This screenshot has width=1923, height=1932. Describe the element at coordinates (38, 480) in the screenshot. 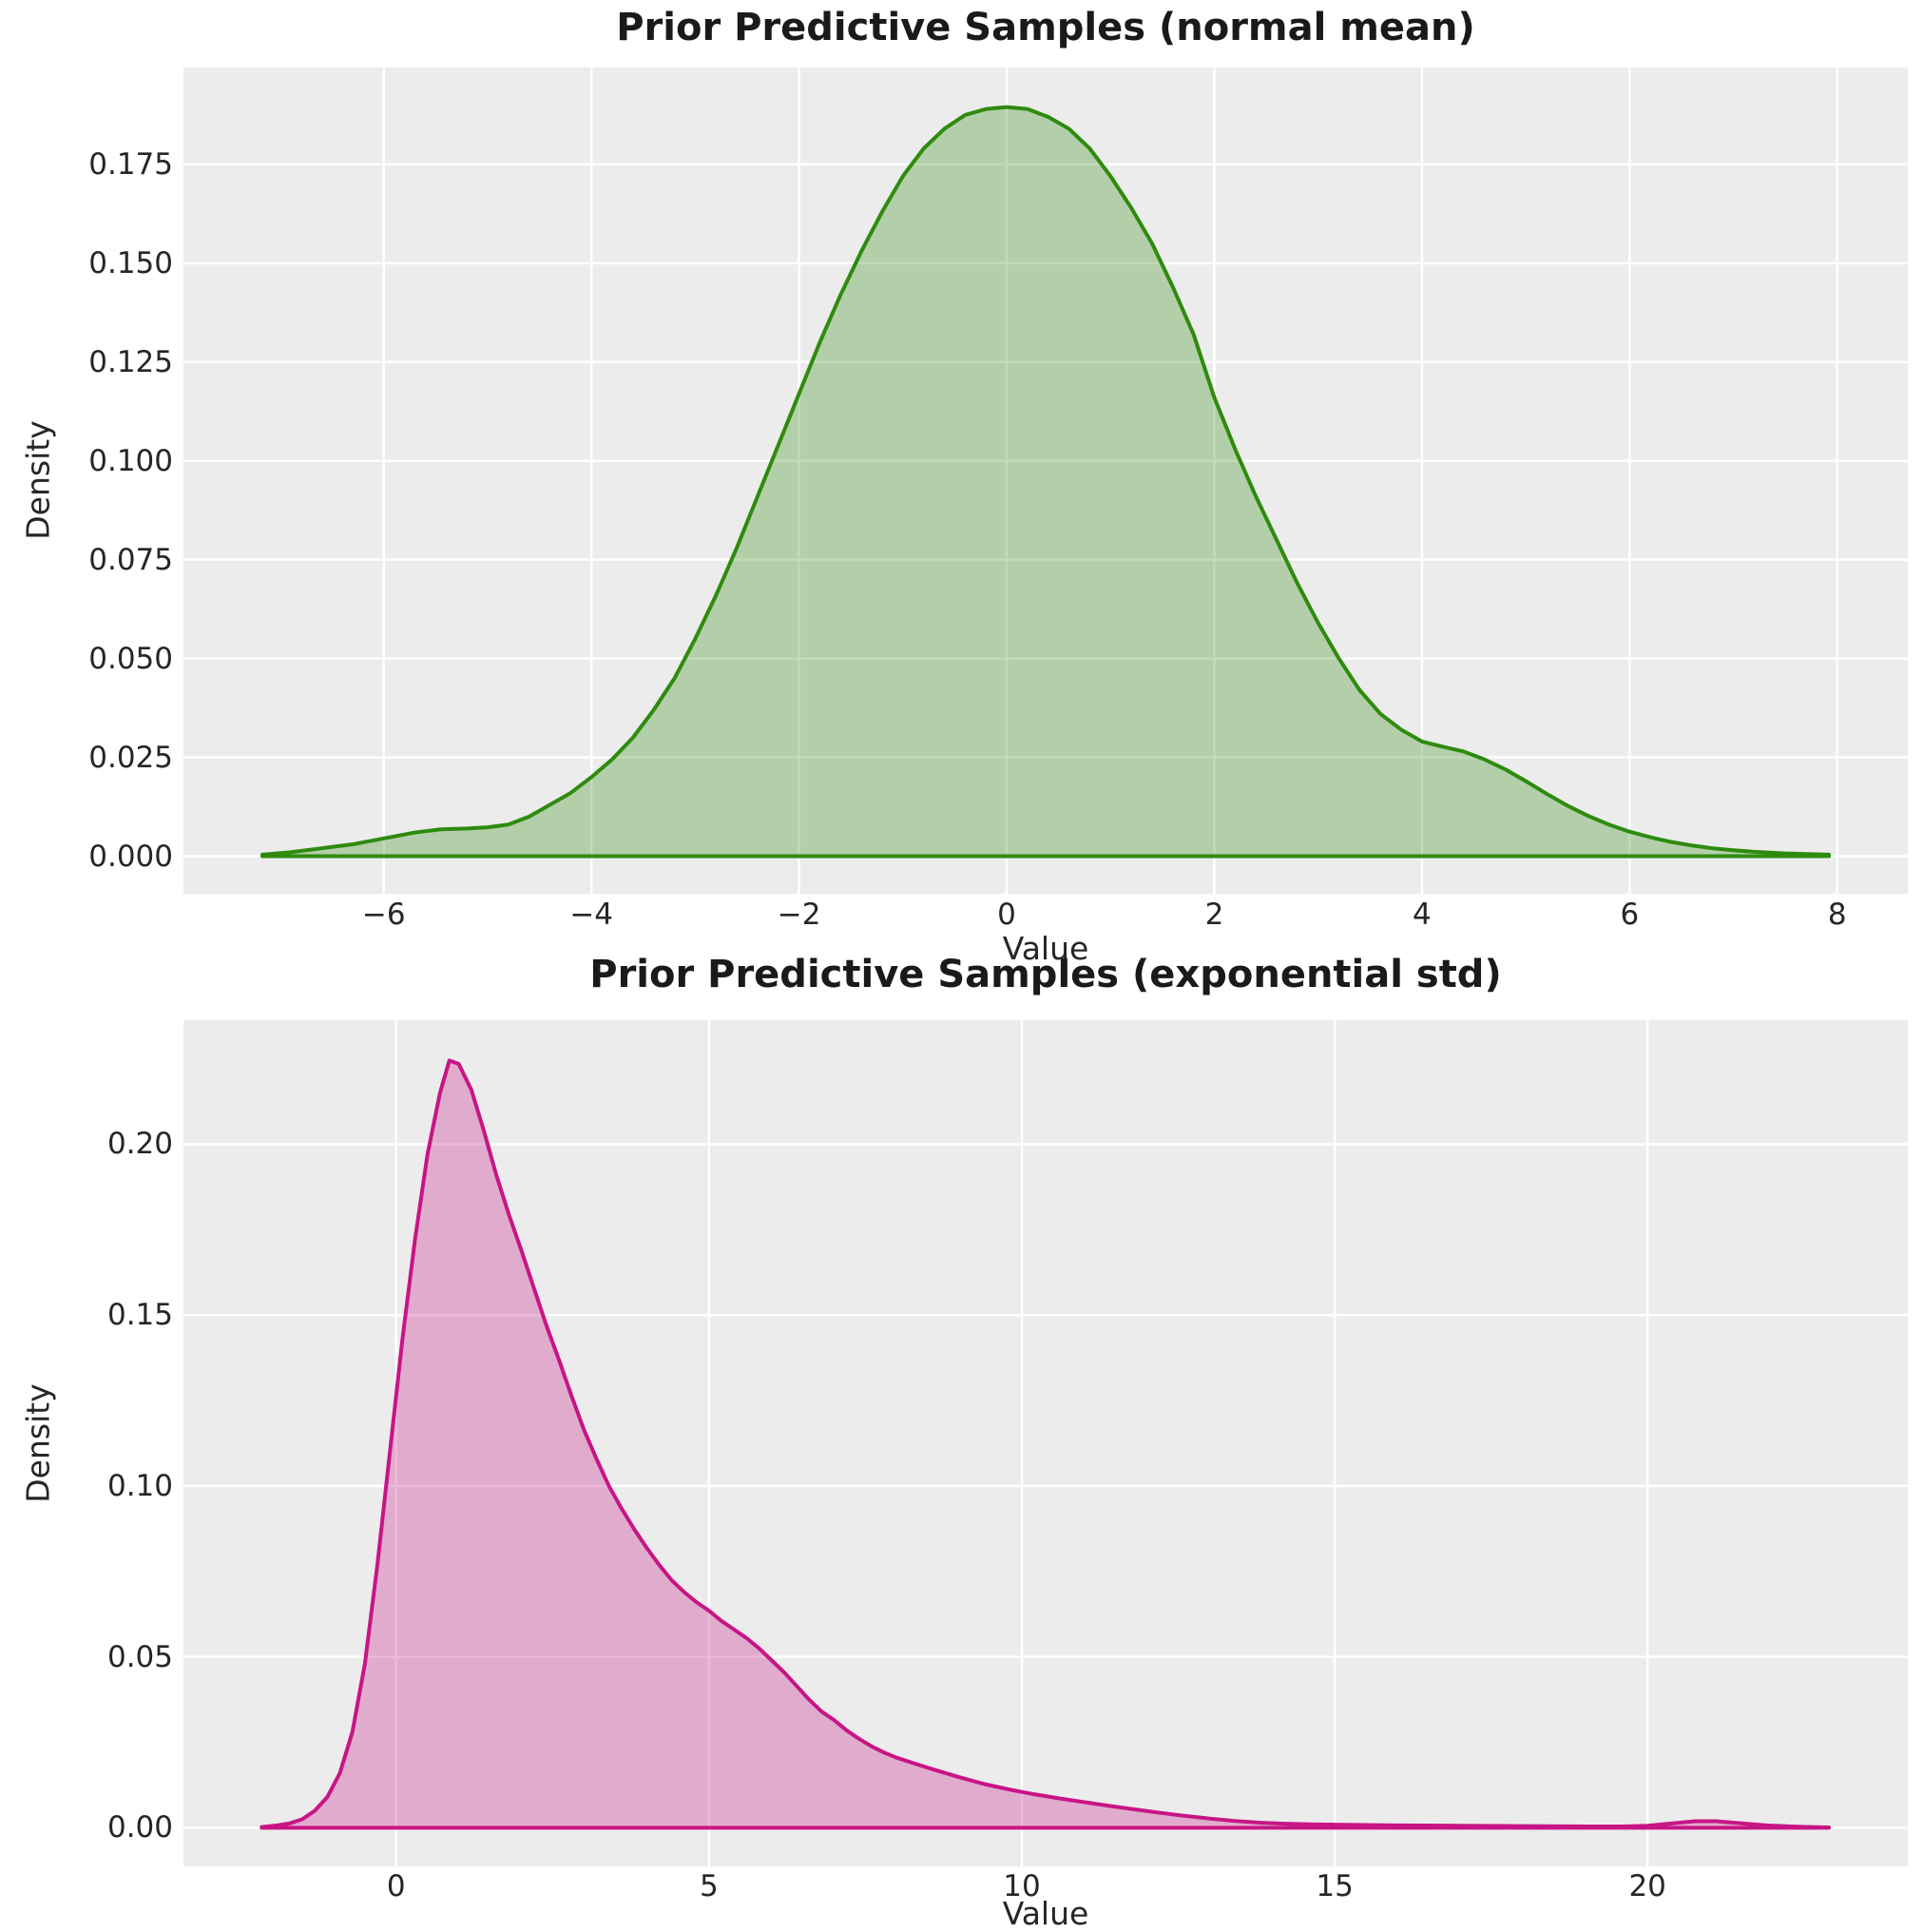

I see `y-axis-label-top: Density` at that location.